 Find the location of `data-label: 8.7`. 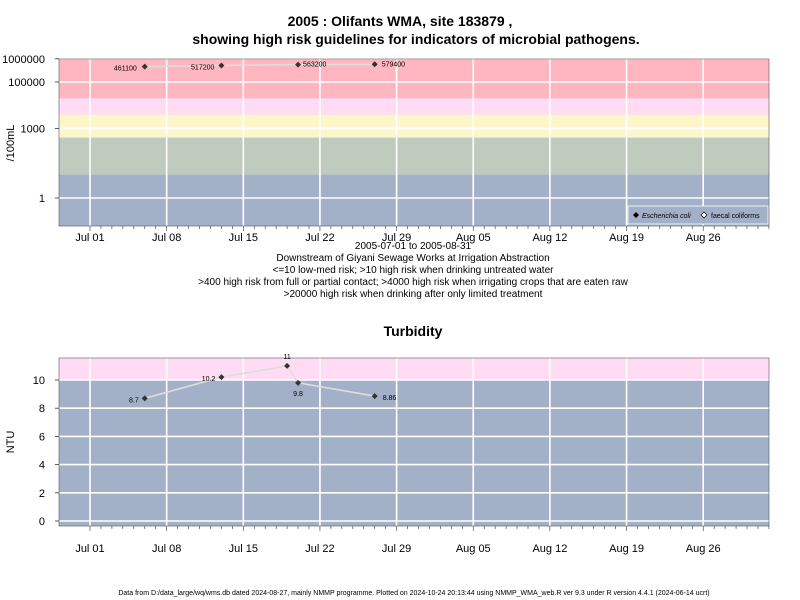

data-label: 8.7 is located at coordinates (134, 400).